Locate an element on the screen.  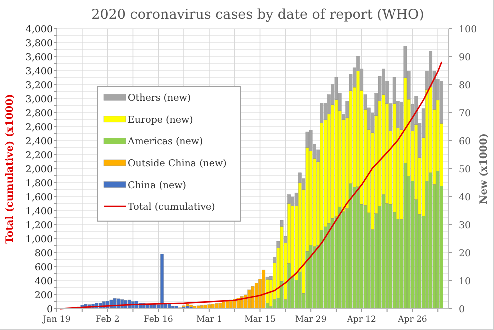
x-tick-label: Mar 29 is located at coordinates (311, 320).